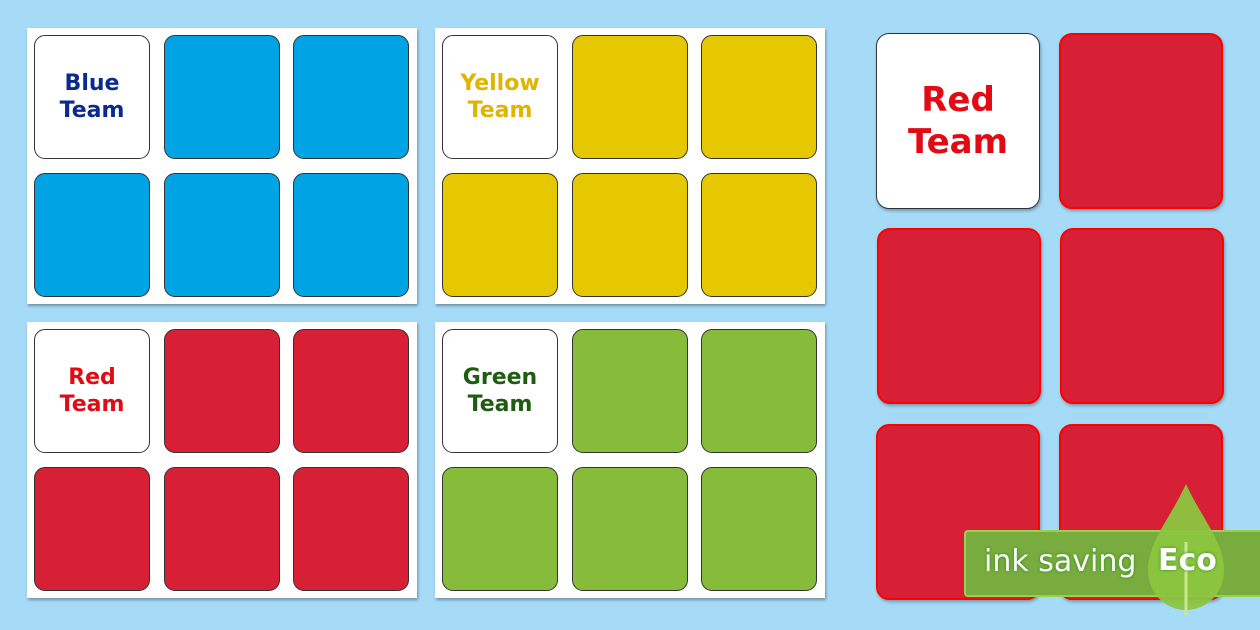  Describe the element at coordinates (222, 166) in the screenshot. I see `card-sheet-blue: Blue Team` at that location.